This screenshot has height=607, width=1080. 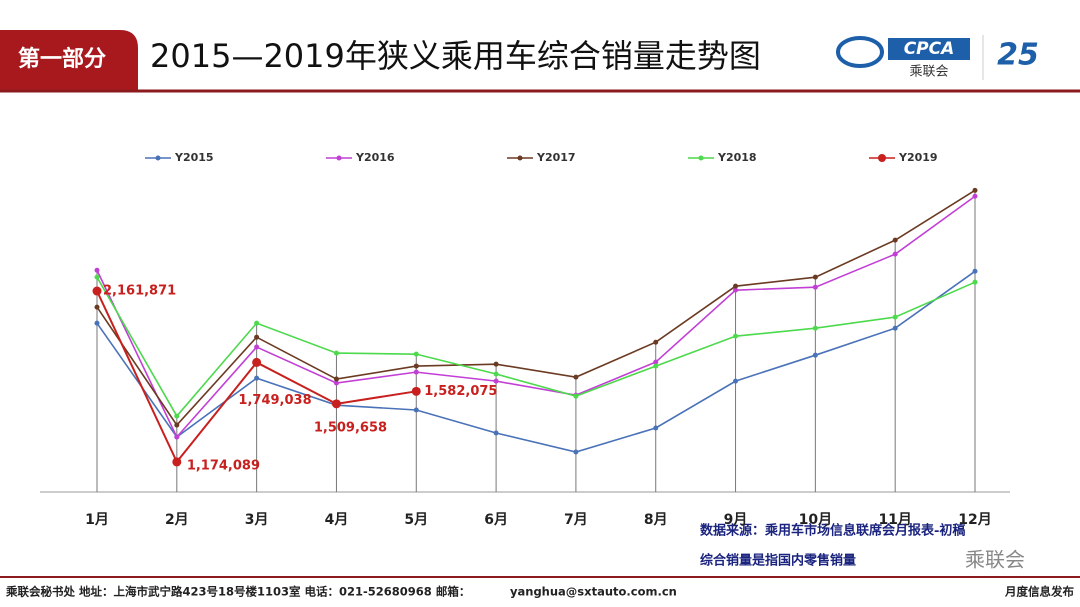 I want to click on x-tick-label: 6月, so click(x=496, y=520).